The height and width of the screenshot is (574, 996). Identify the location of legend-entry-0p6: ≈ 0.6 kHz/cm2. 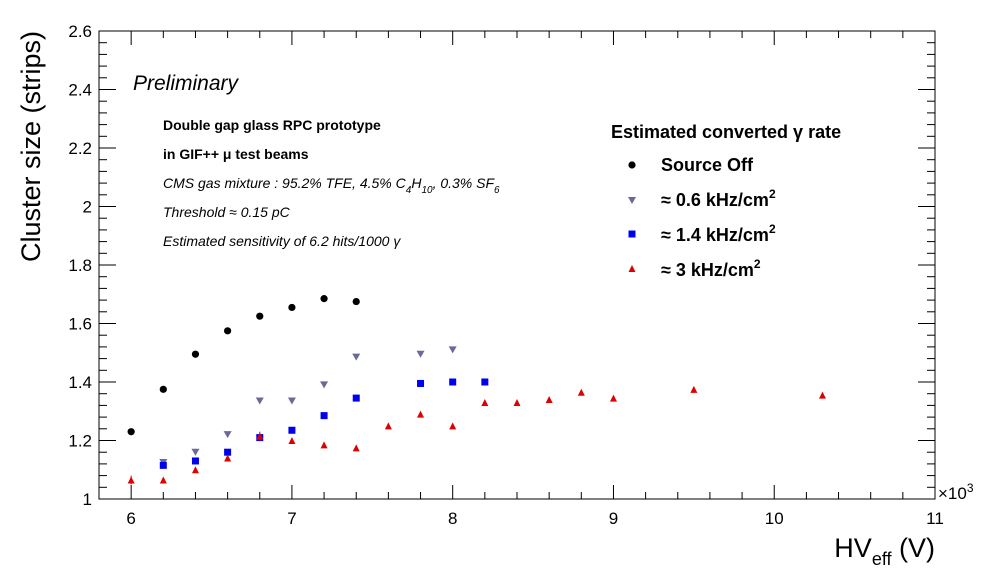
(702, 198).